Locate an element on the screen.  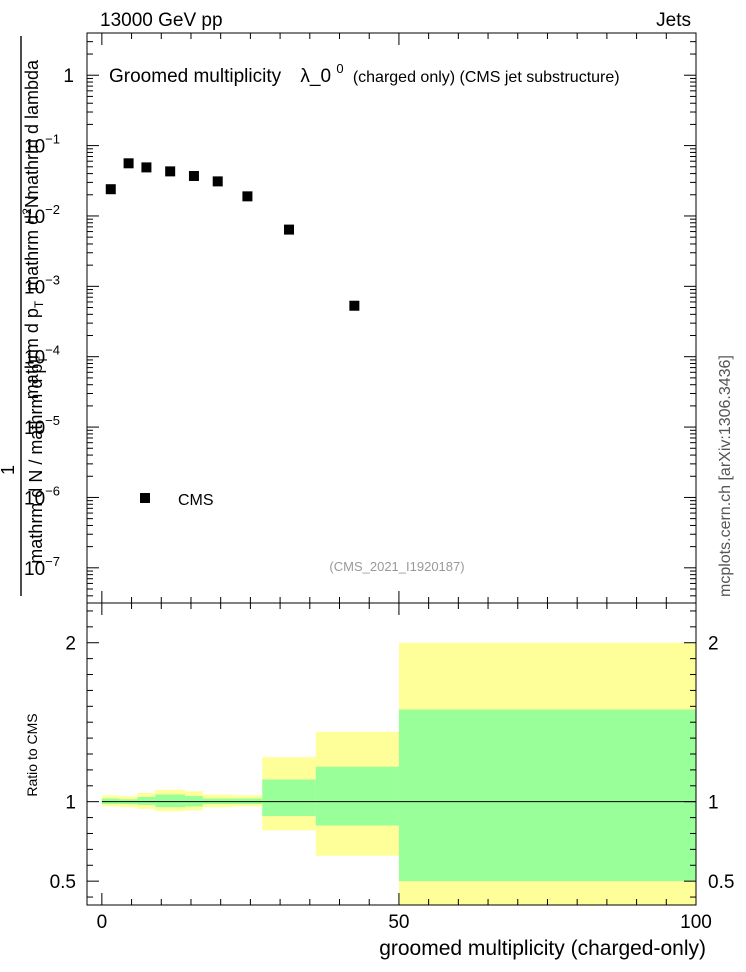
y-label-dlambda: mathrm d lambda is located at coordinates (32, 129).